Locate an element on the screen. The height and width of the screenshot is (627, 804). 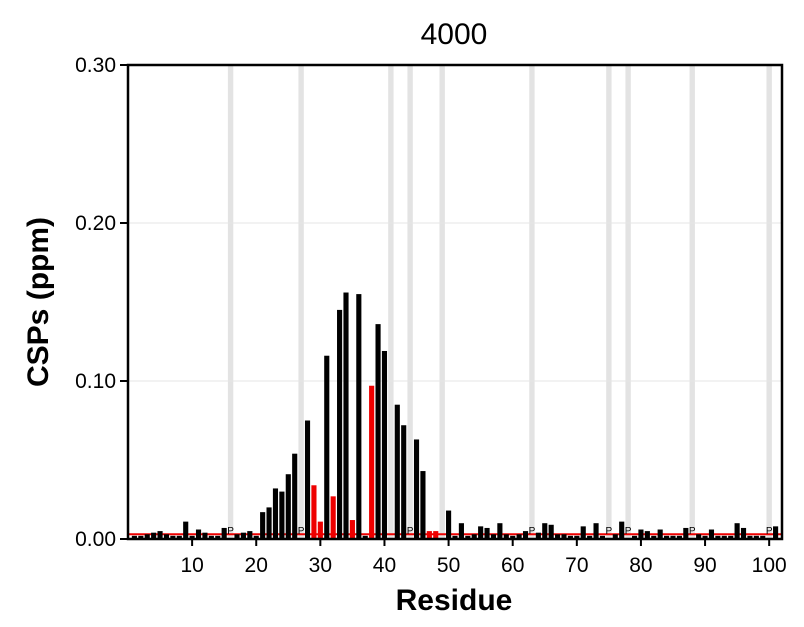
x-tick-label: 60 is located at coordinates (512, 565).